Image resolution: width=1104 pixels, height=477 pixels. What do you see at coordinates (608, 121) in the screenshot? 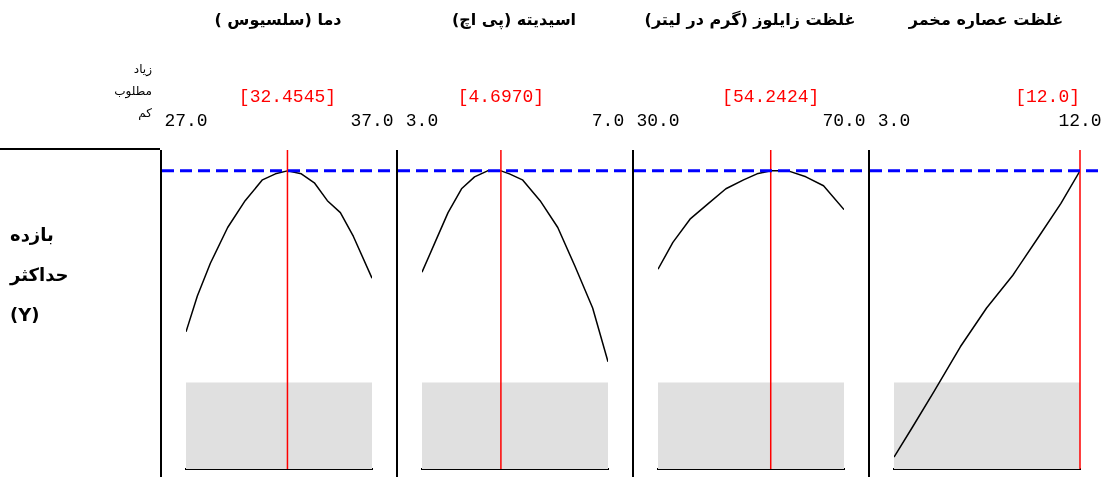
I see `x-tick-label: 7.0` at bounding box center [608, 121].